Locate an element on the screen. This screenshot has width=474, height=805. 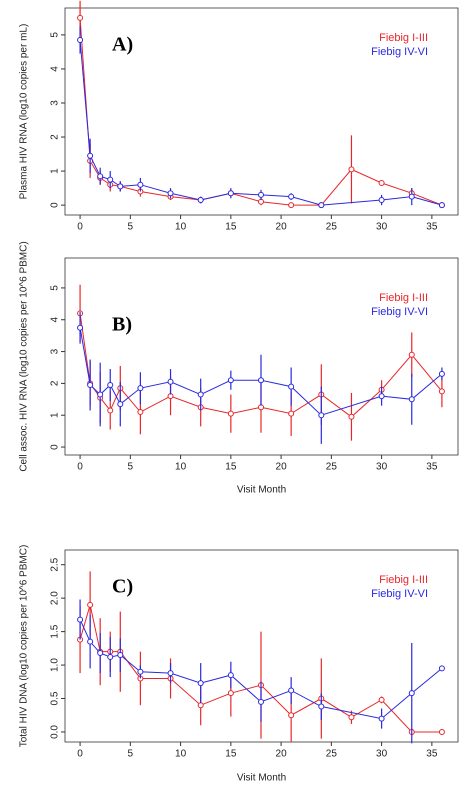
x-axis-label: Visit Month is located at coordinates (261, 490).